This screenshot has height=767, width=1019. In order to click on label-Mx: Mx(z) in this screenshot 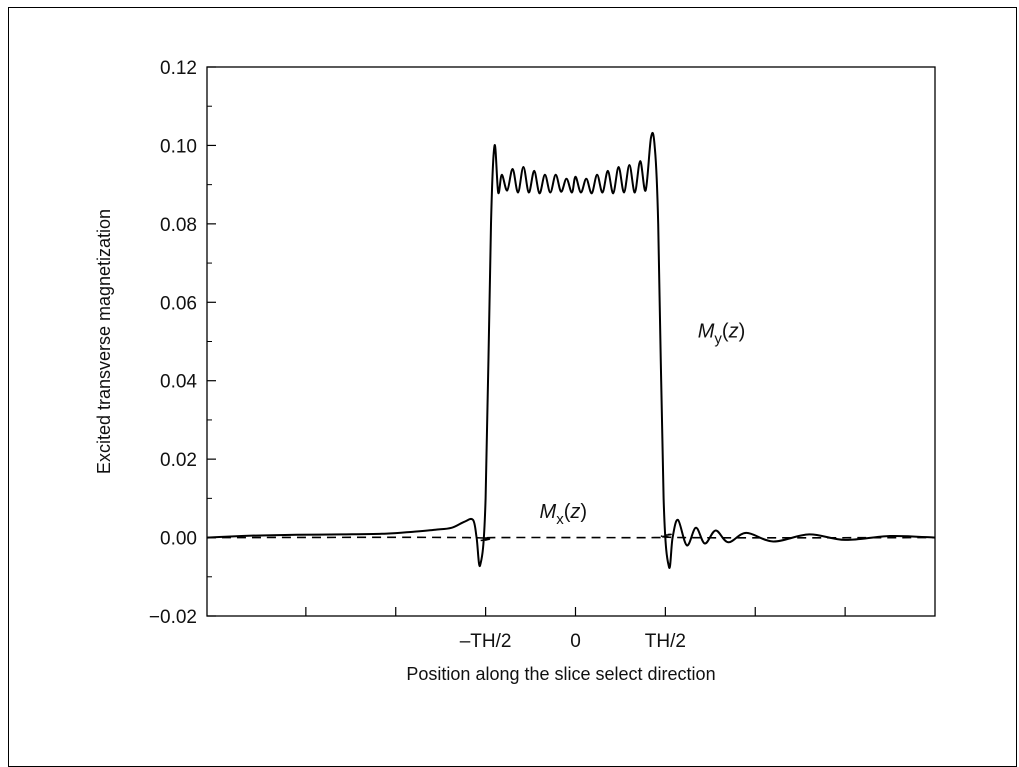, I will do `click(564, 514)`.